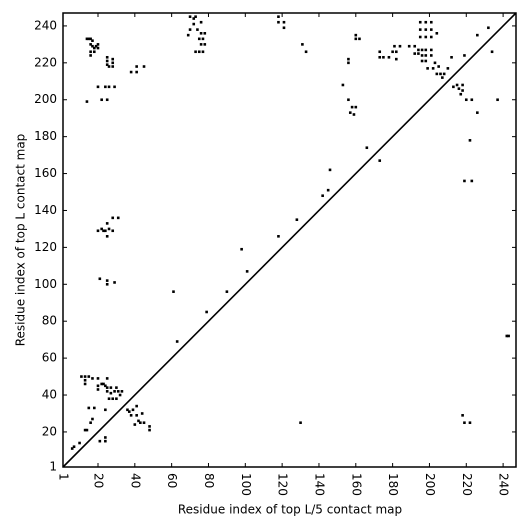 This screenshot has height=531, width=531. Describe the element at coordinates (45, 136) in the screenshot. I see `y-tick-label: 180` at that location.